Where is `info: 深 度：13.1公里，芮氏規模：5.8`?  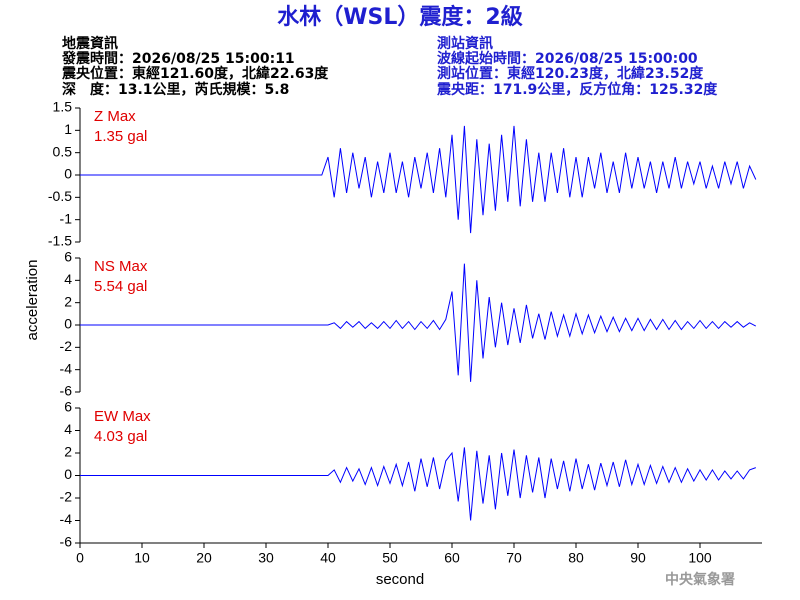
info: 深 度：13.1公里，芮氏規模：5.8 is located at coordinates (175, 89).